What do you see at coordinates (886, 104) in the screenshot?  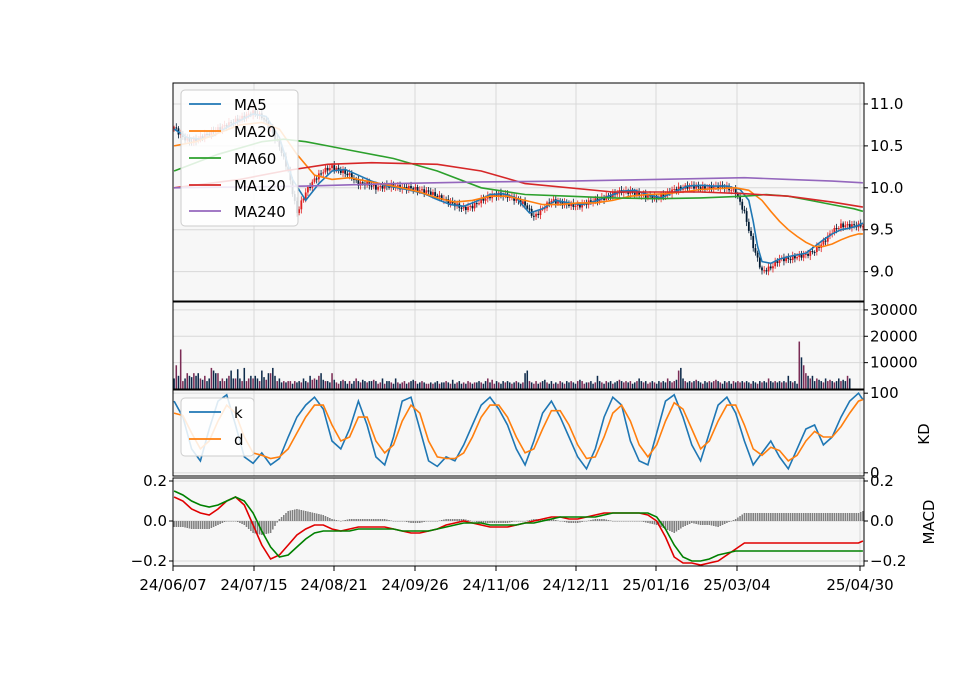 I see `y-tick-label: 11.0` at bounding box center [886, 104].